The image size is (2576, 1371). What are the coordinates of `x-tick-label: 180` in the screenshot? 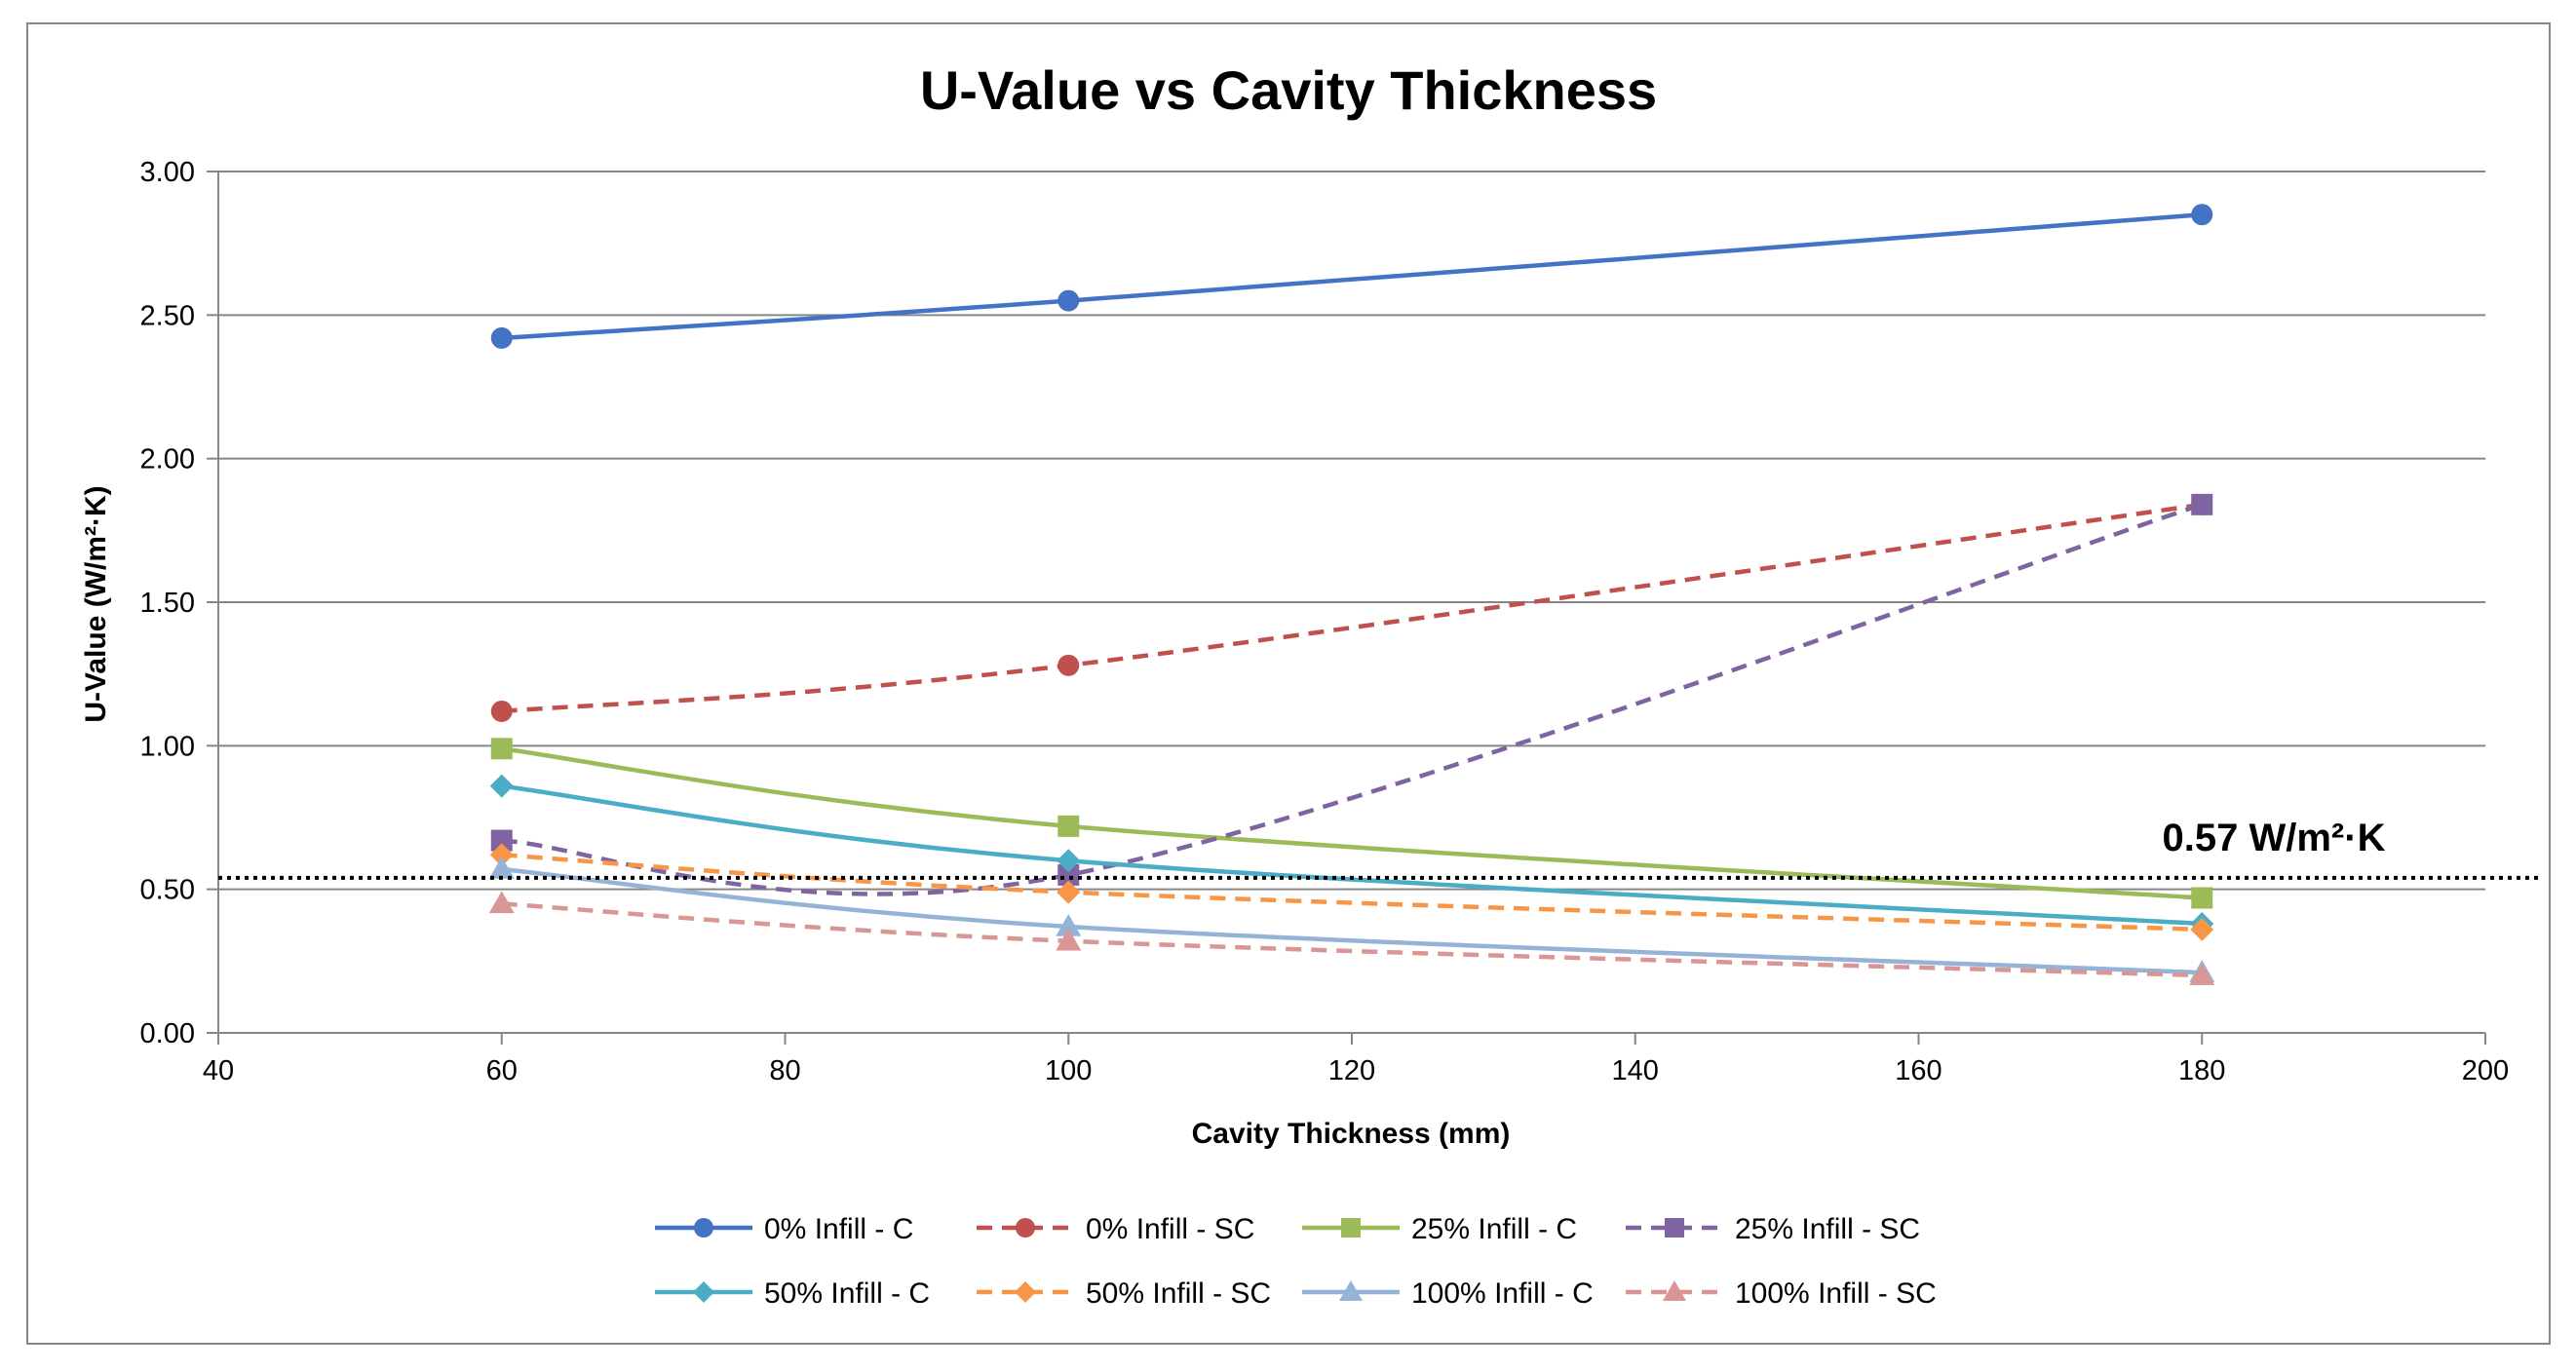 It's located at (2201, 1070).